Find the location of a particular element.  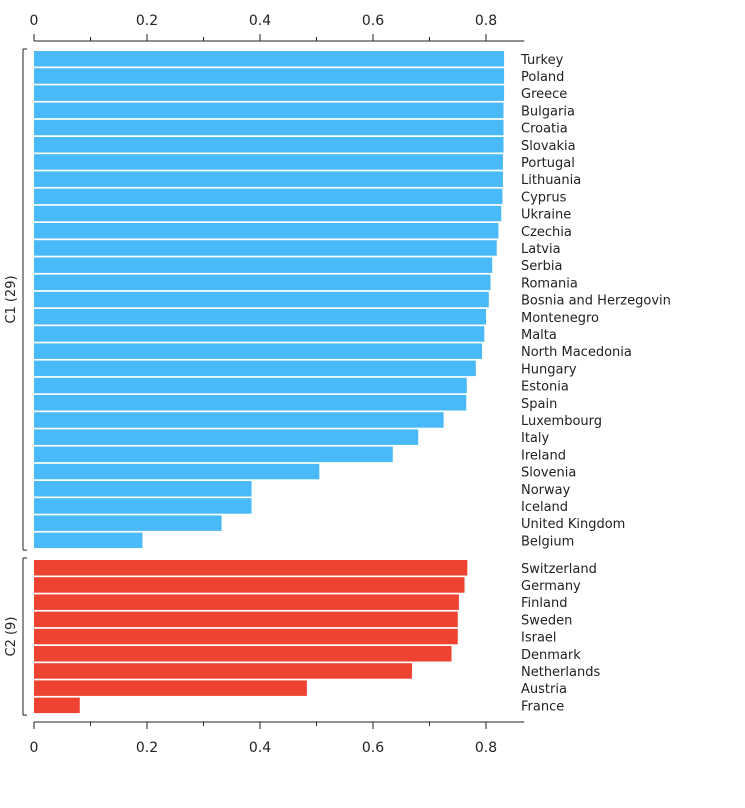

category-label: Bosnia and Herzegovin is located at coordinates (596, 301).